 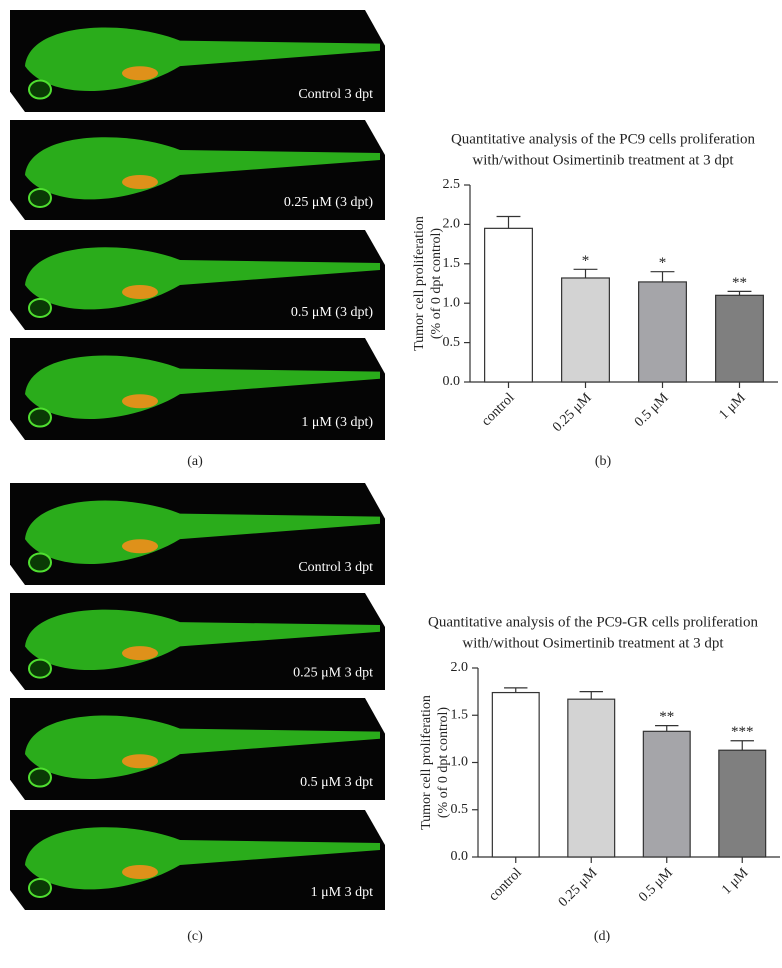 What do you see at coordinates (452, 184) in the screenshot?
I see `y-tick-label: 2.5` at bounding box center [452, 184].